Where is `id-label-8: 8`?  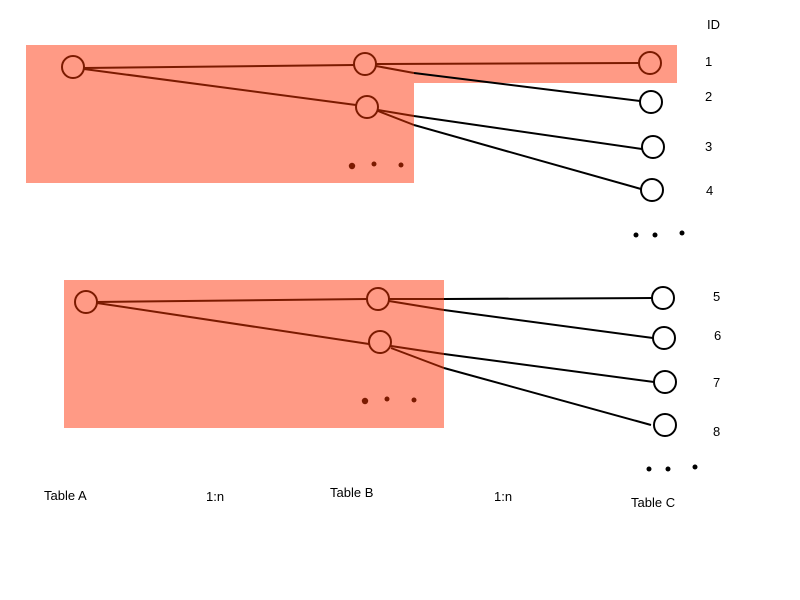 id-label-8: 8 is located at coordinates (717, 431).